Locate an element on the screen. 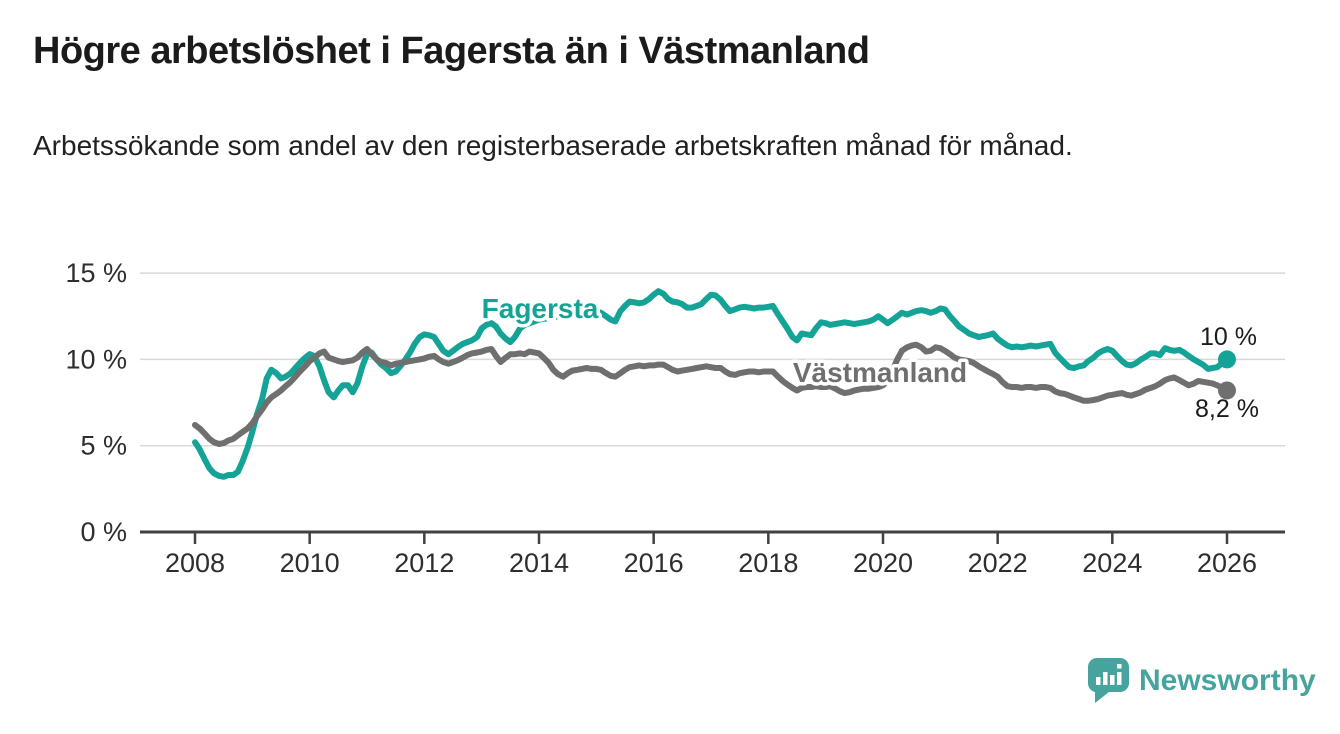 Image resolution: width=1340 pixels, height=734 pixels. newsworthy-icon is located at coordinates (1108, 681).